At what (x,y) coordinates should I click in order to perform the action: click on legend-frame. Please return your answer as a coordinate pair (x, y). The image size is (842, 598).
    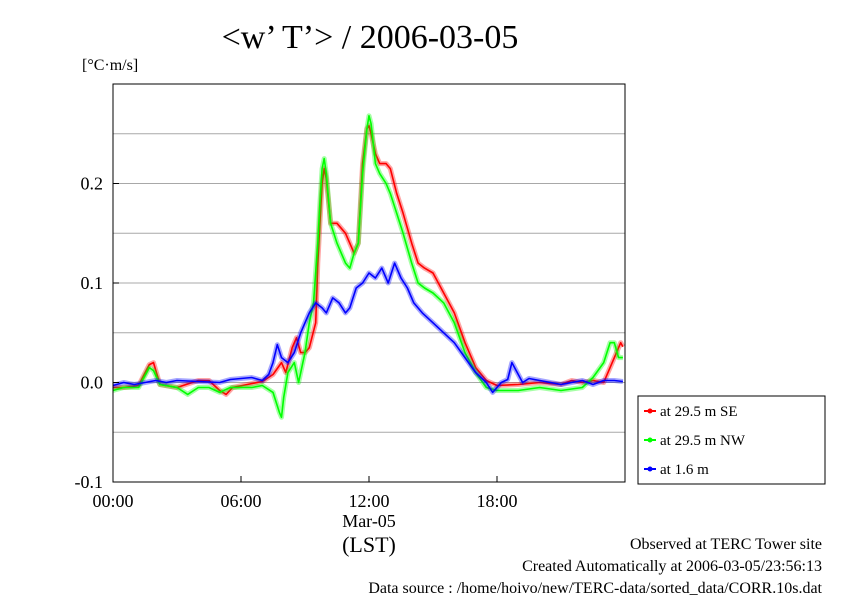
    Looking at the image, I should click on (731, 440).